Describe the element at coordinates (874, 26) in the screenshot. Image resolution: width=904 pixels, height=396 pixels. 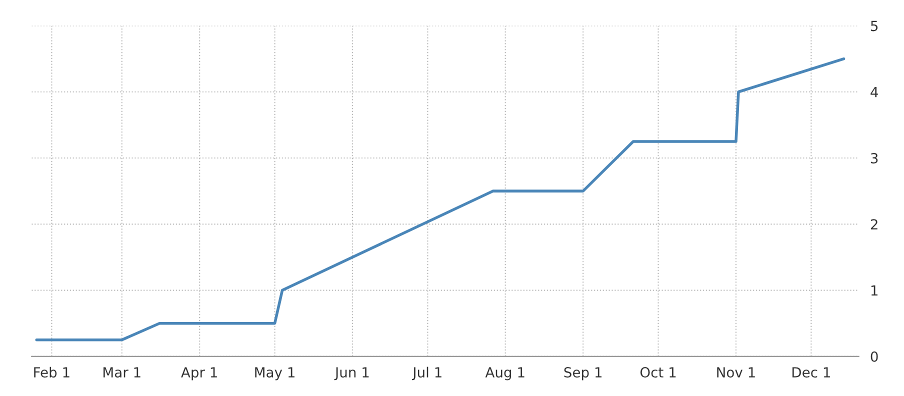
I see `y-tick-label: 5` at that location.